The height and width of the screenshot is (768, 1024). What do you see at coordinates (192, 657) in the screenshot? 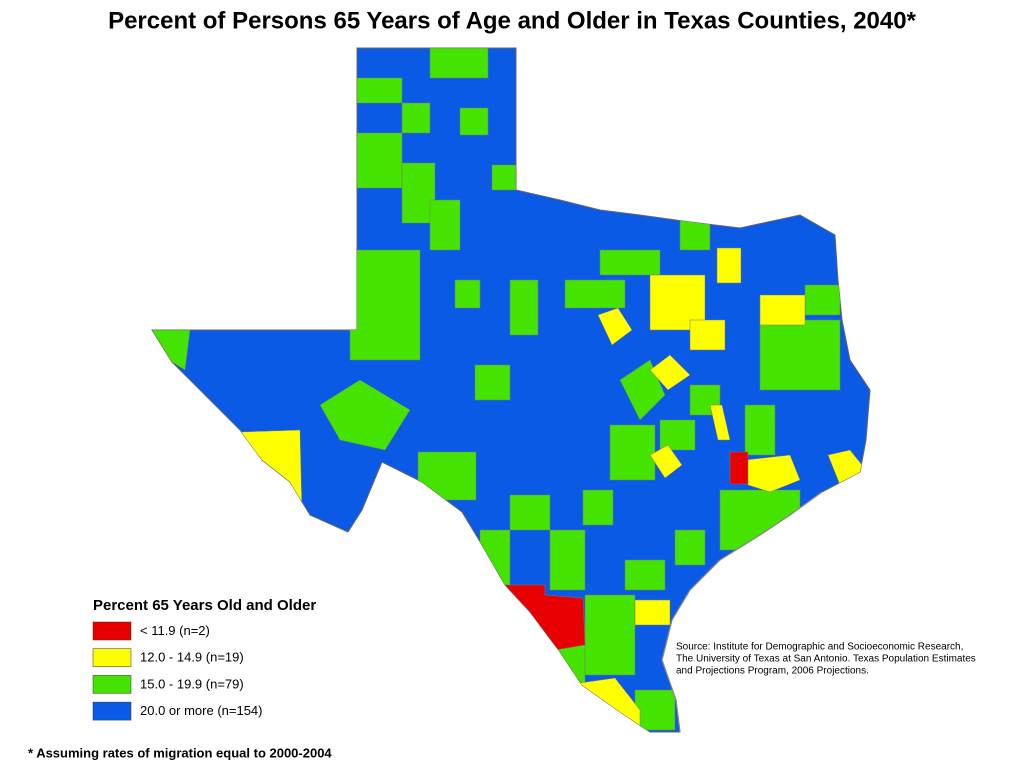
I see `legend-label: 12.0 - 14.9 (n=19)` at bounding box center [192, 657].